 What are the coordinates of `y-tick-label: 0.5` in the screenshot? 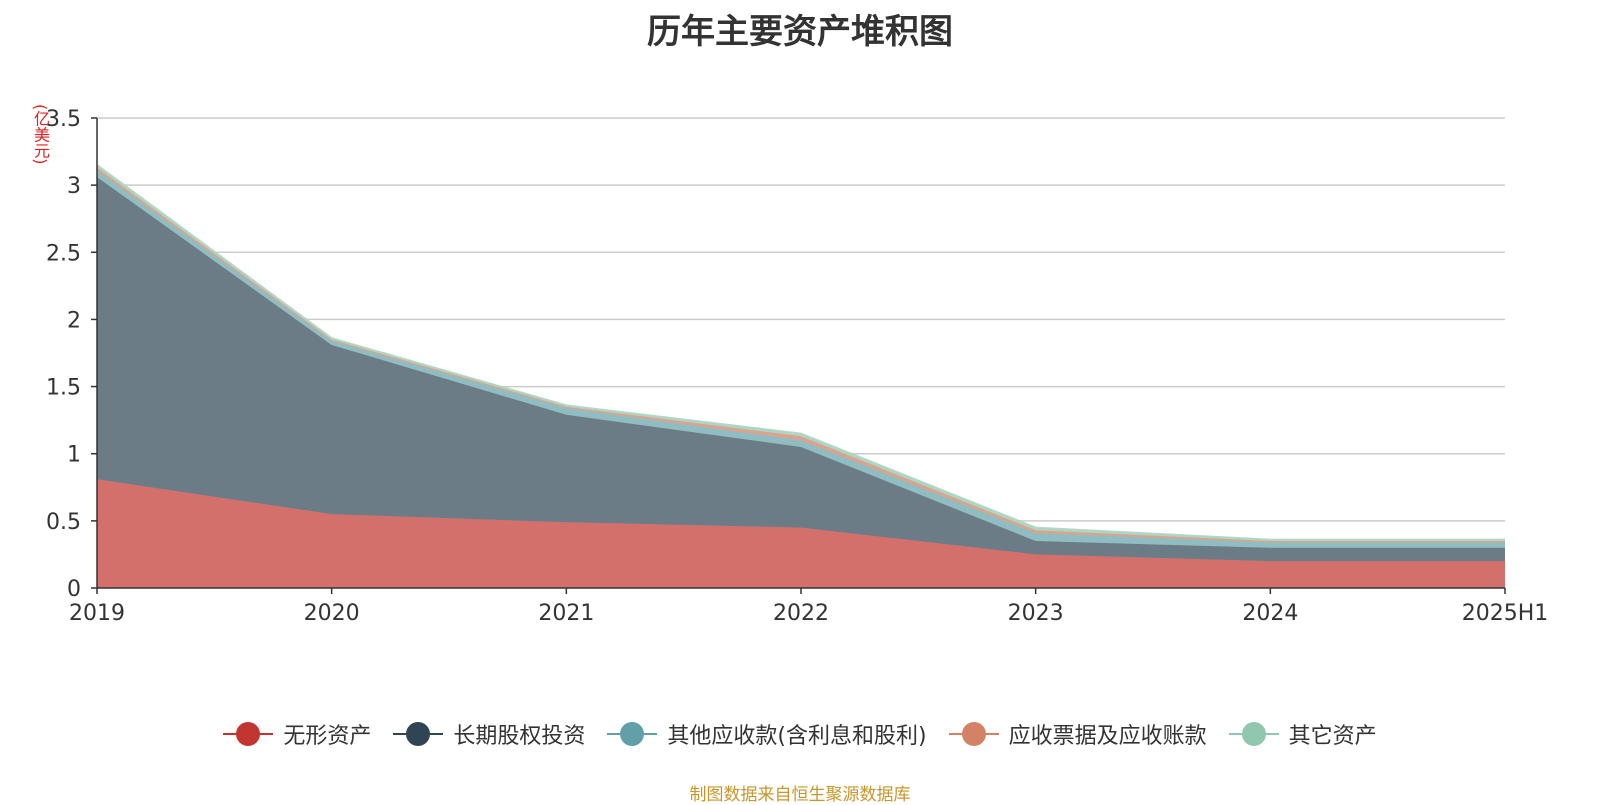 It's located at (63, 522).